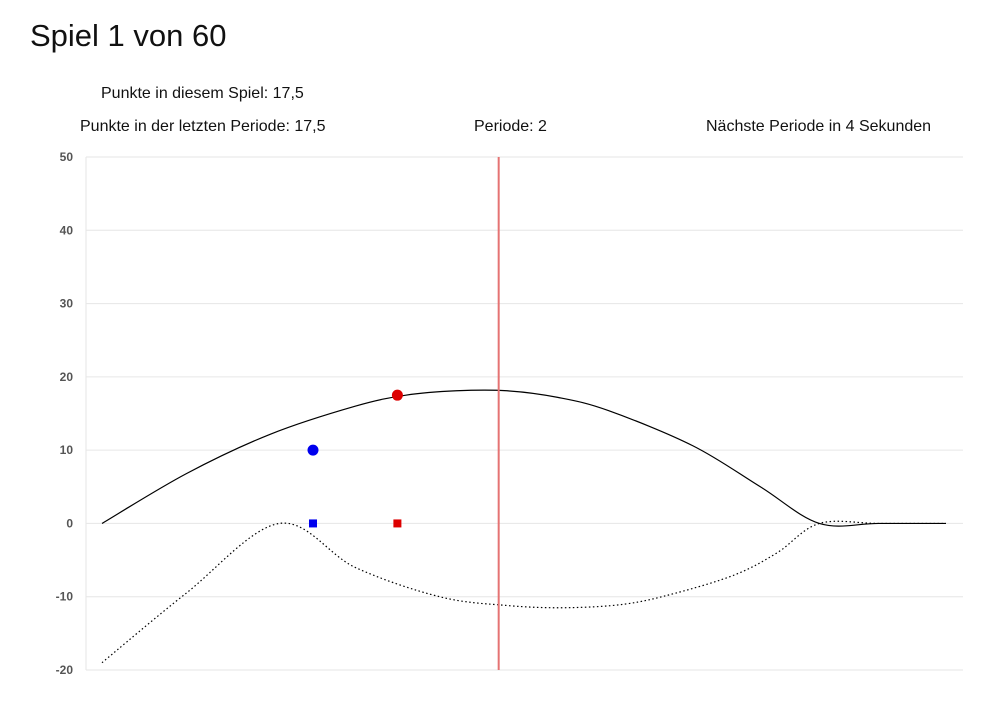 The image size is (990, 709). What do you see at coordinates (67, 157) in the screenshot?
I see `y-tick-label: 50` at bounding box center [67, 157].